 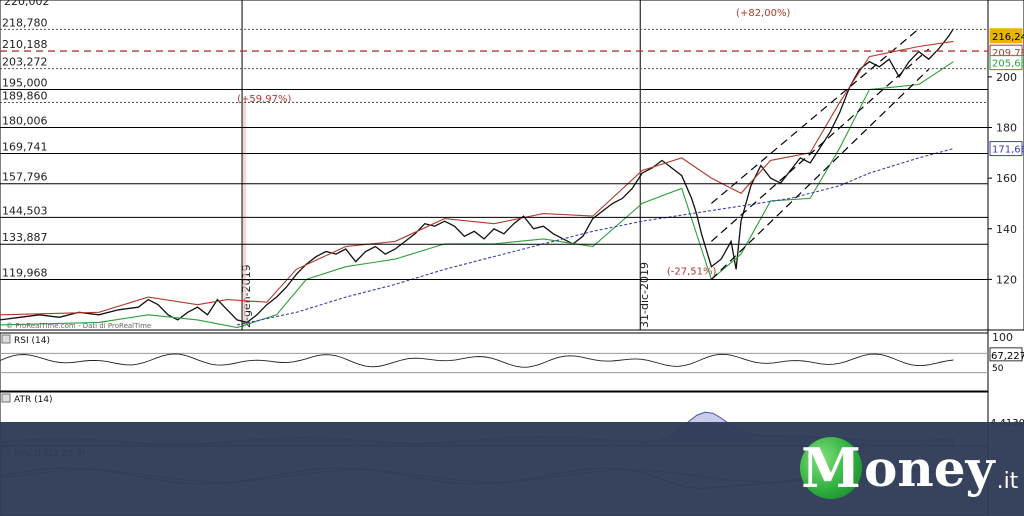 I want to click on rsi-panel: RSI (14) 100 50 67,227, so click(x=512, y=361).